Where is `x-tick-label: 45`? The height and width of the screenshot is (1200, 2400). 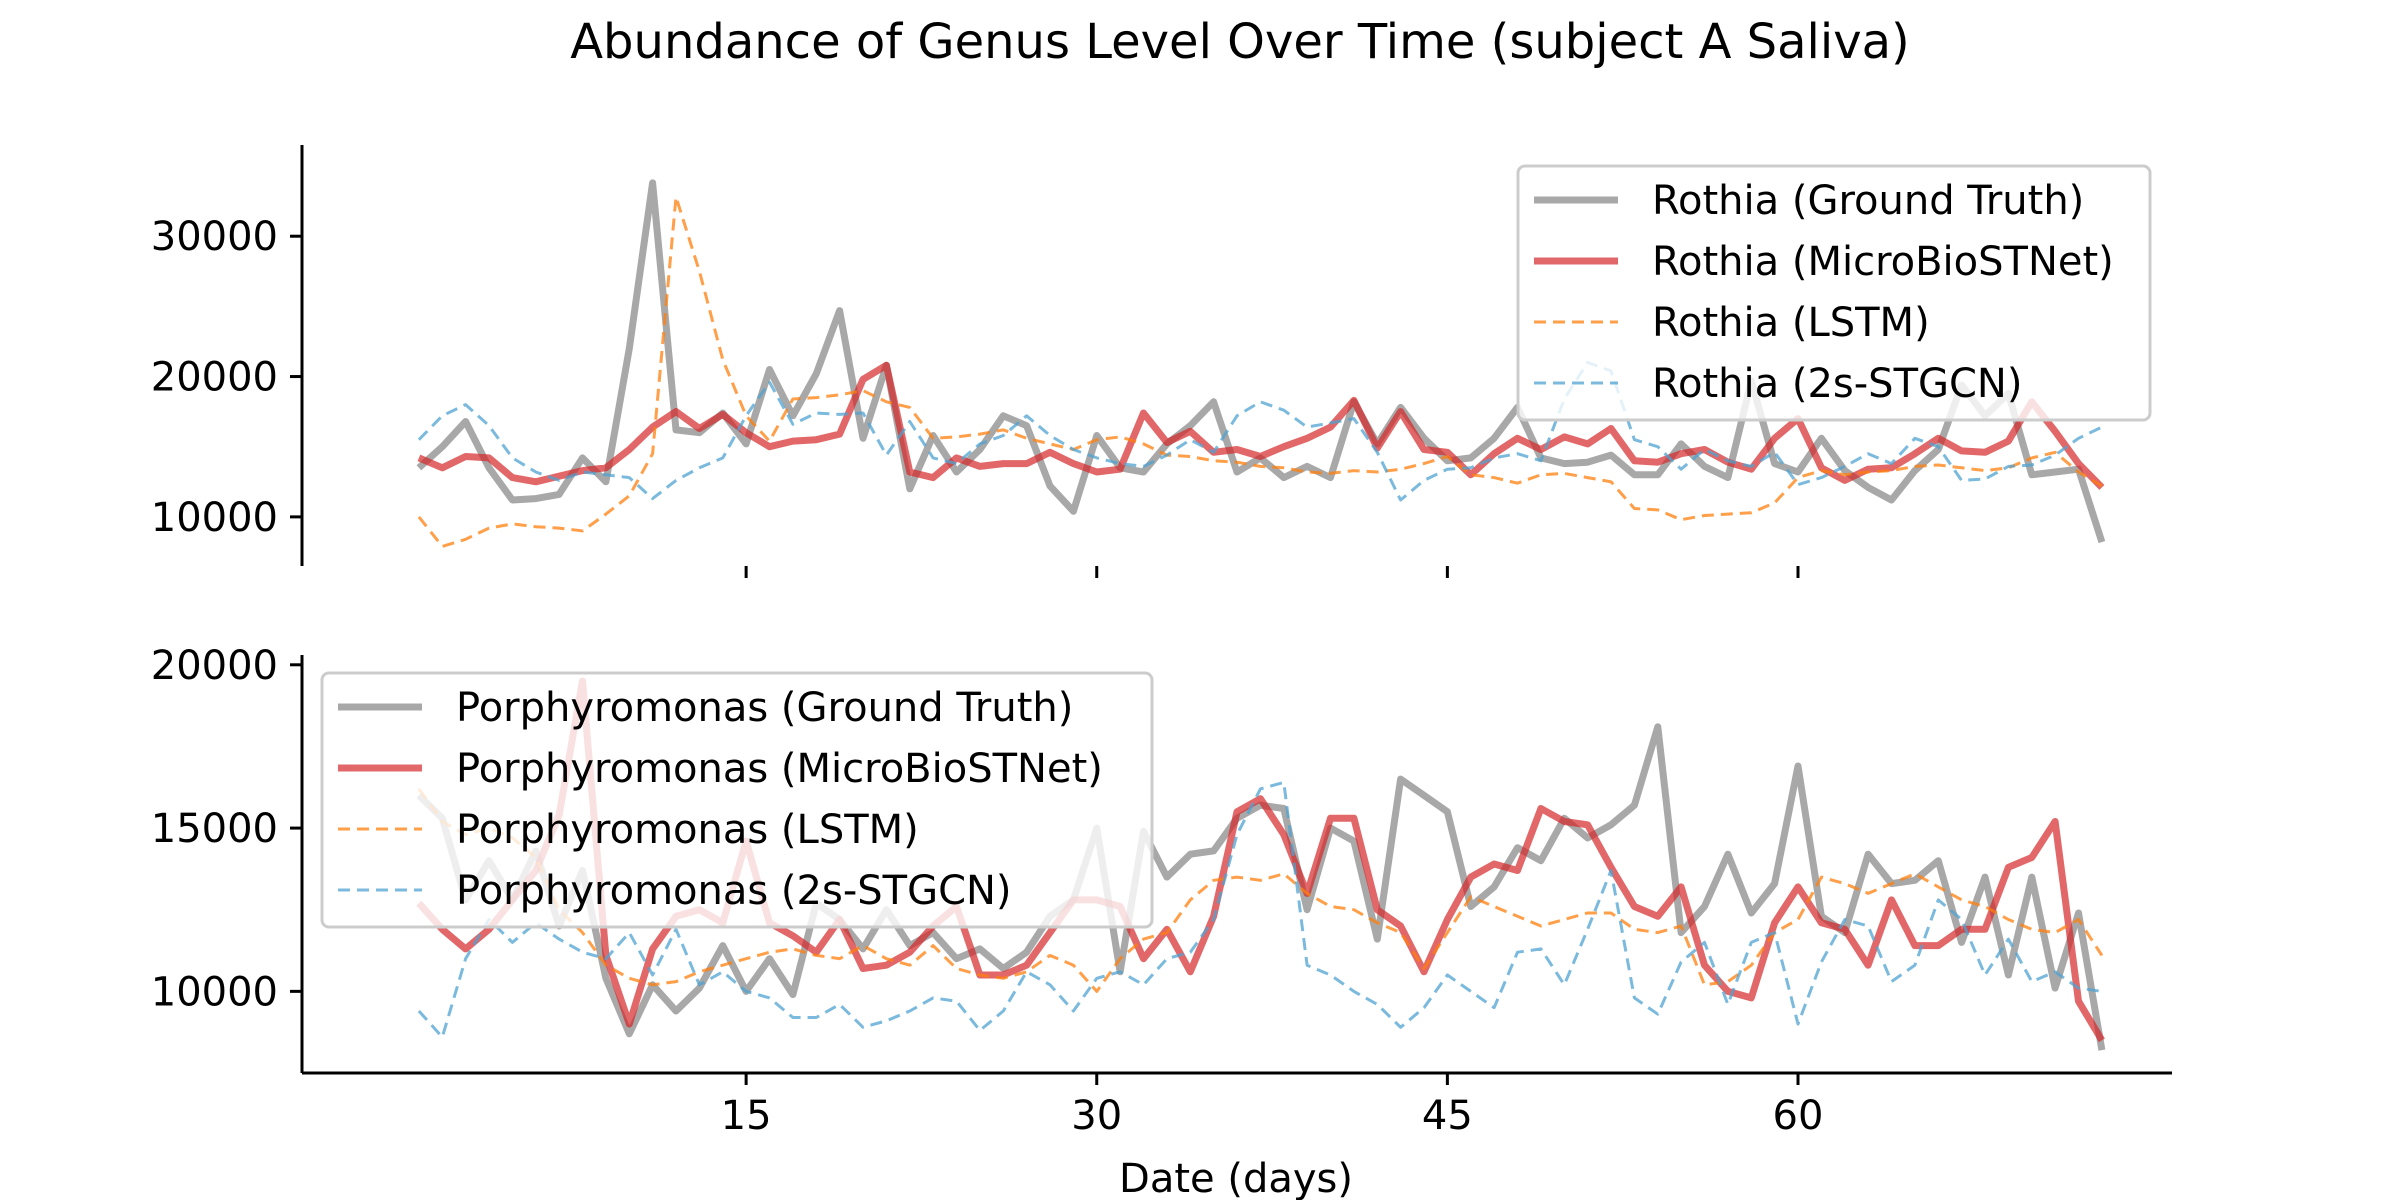
x-tick-label: 45 is located at coordinates (1447, 1116).